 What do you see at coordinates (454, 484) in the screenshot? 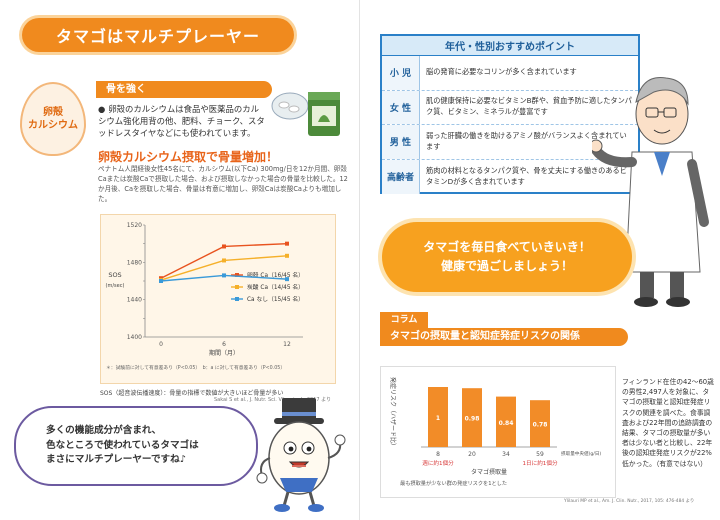
I see `risk-note: 最も摂取量が少ない群の発症リスクを1とした` at bounding box center [454, 484].